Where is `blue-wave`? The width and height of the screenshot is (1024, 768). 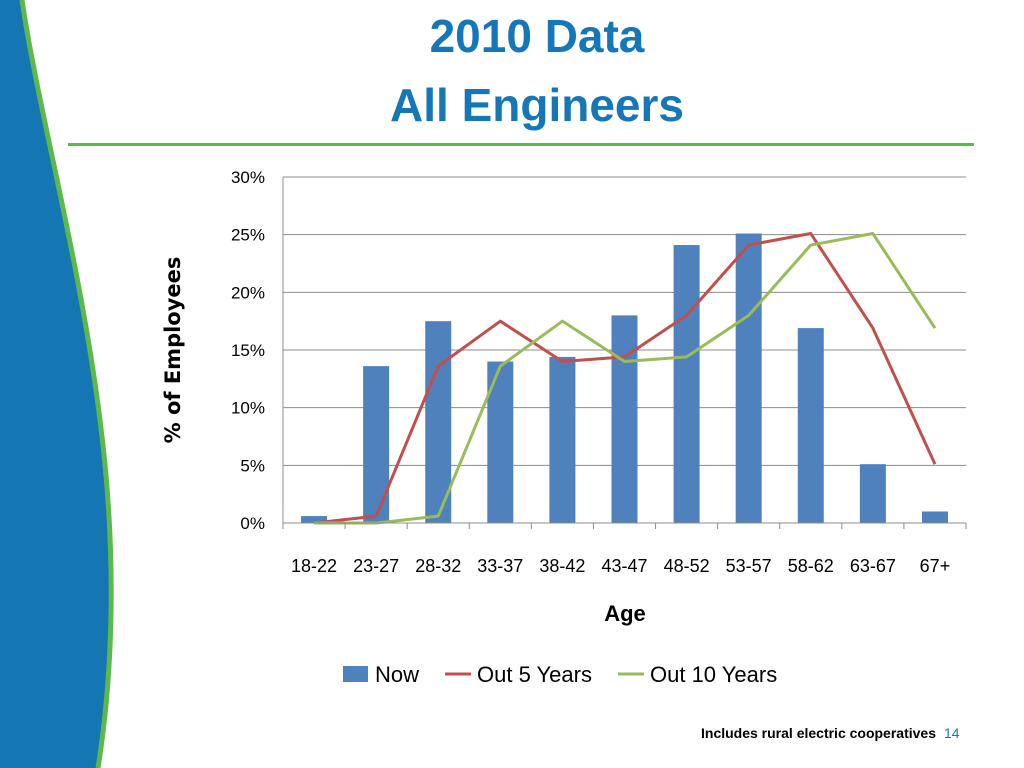
blue-wave is located at coordinates (56, 384).